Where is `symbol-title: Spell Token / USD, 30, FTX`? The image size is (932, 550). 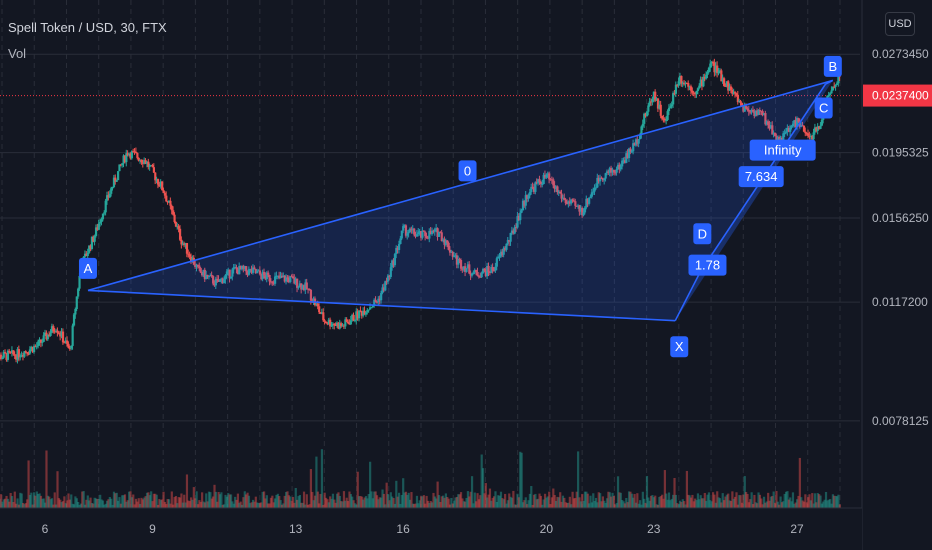 symbol-title: Spell Token / USD, 30, FTX is located at coordinates (87, 27).